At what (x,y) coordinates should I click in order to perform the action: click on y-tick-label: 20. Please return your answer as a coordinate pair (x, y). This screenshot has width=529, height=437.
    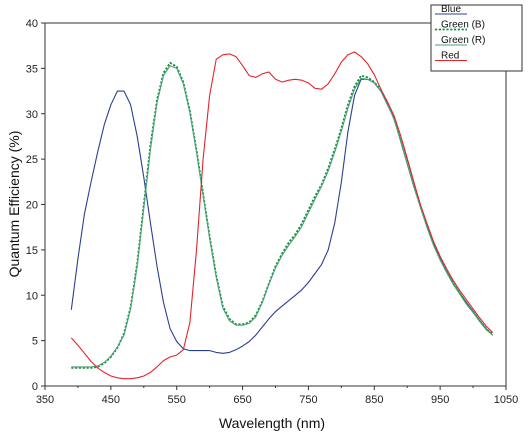
    Looking at the image, I should click on (32, 206).